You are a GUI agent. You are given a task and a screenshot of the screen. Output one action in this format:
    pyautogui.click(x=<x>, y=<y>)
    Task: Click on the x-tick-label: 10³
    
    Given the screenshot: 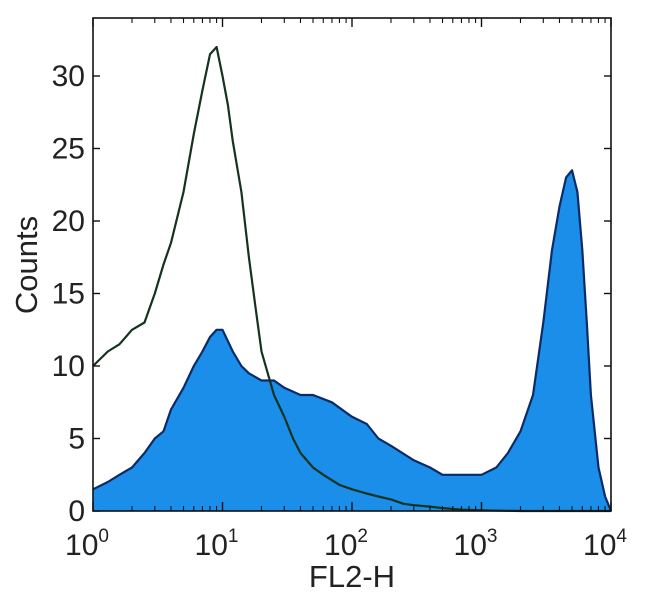 What is the action you would take?
    pyautogui.click(x=476, y=544)
    